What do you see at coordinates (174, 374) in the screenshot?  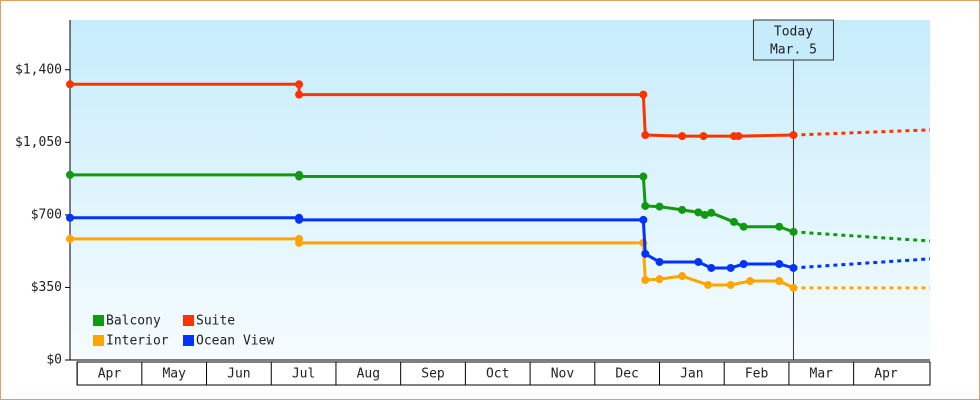 I see `x-tick-label: May` at bounding box center [174, 374].